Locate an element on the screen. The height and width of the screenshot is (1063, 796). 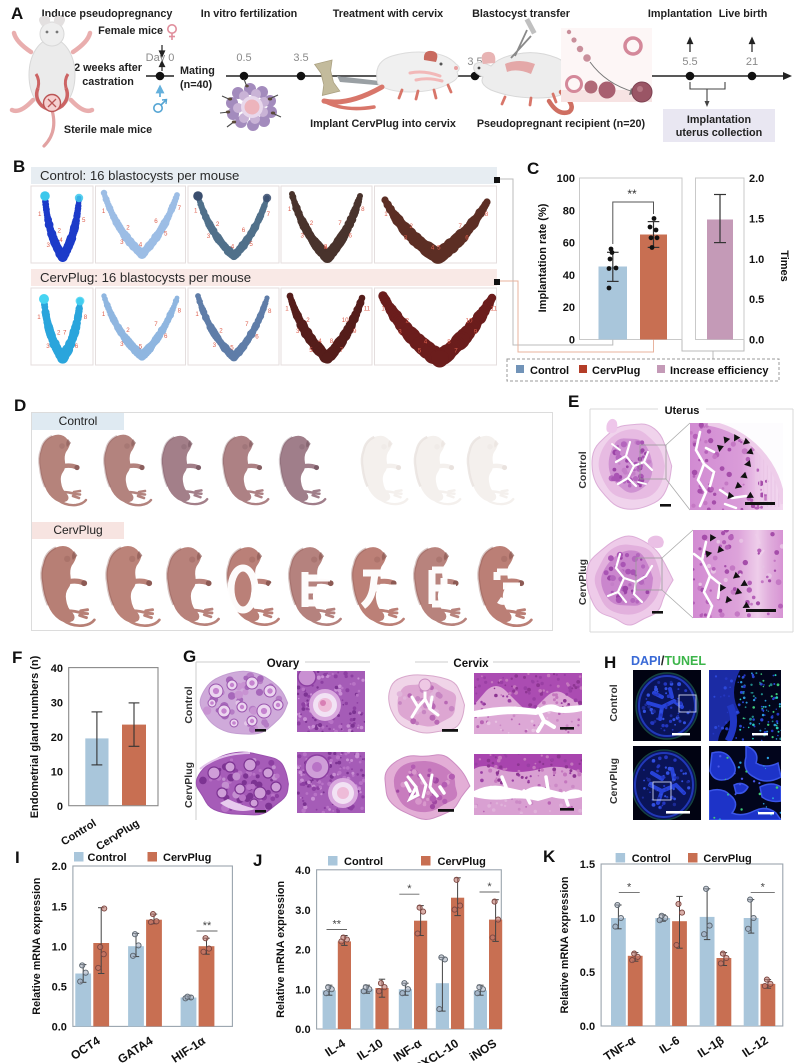
svg-text: Sterile male mice is located at coordinates (108, 130).